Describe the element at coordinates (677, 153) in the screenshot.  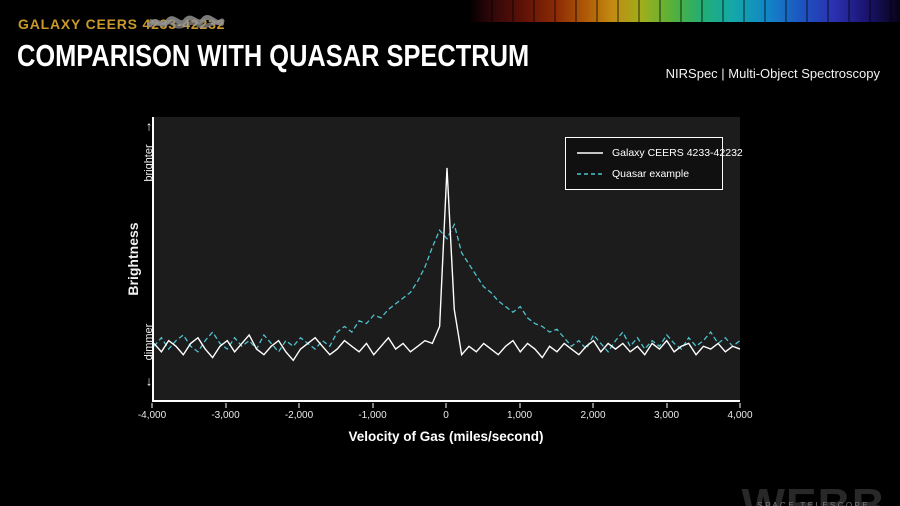
I see `legend-label-galaxy: Galaxy CEERS 4233-42232` at that location.